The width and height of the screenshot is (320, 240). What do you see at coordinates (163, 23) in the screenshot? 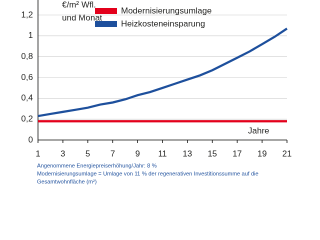
I see `legend-label: Heizkosteneinsparung` at bounding box center [163, 23].